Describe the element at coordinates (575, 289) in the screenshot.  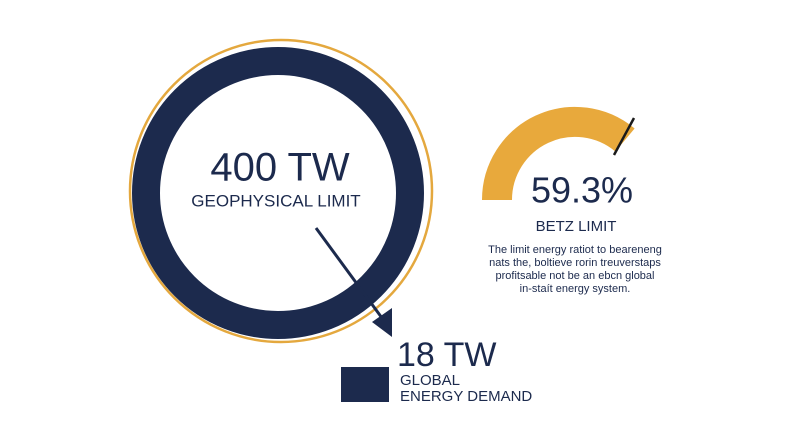
I see `description-line: in-staít energy system.` at that location.